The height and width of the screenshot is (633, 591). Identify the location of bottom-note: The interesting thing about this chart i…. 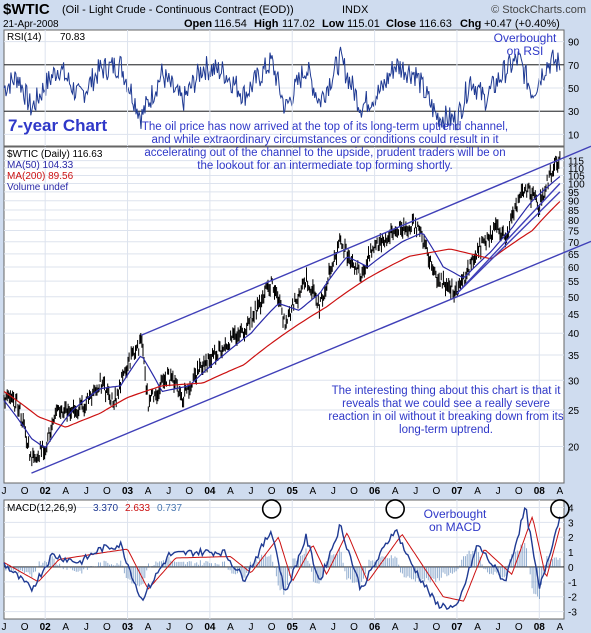
(446, 410).